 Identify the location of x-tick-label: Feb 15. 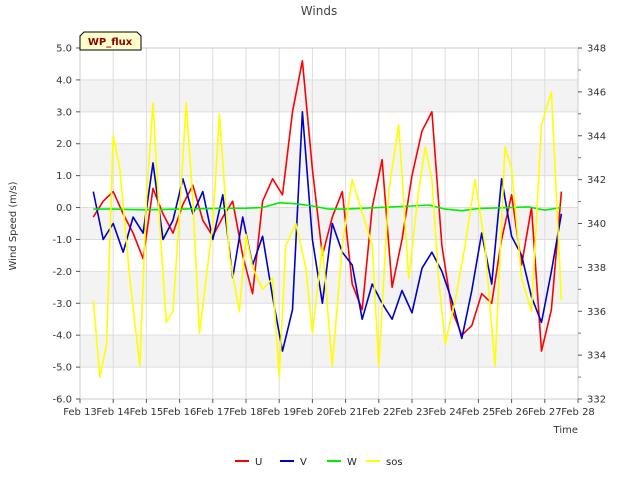
(147, 412).